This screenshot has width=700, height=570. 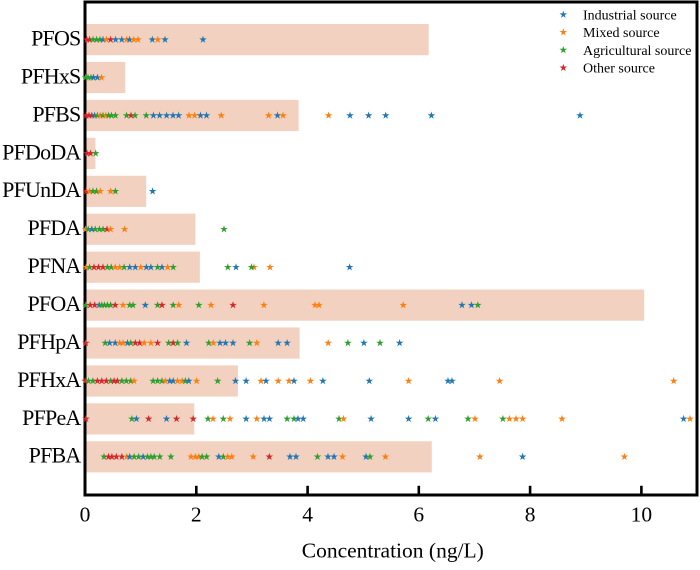 What do you see at coordinates (54, 303) in the screenshot?
I see `svg-text: PFOA` at bounding box center [54, 303].